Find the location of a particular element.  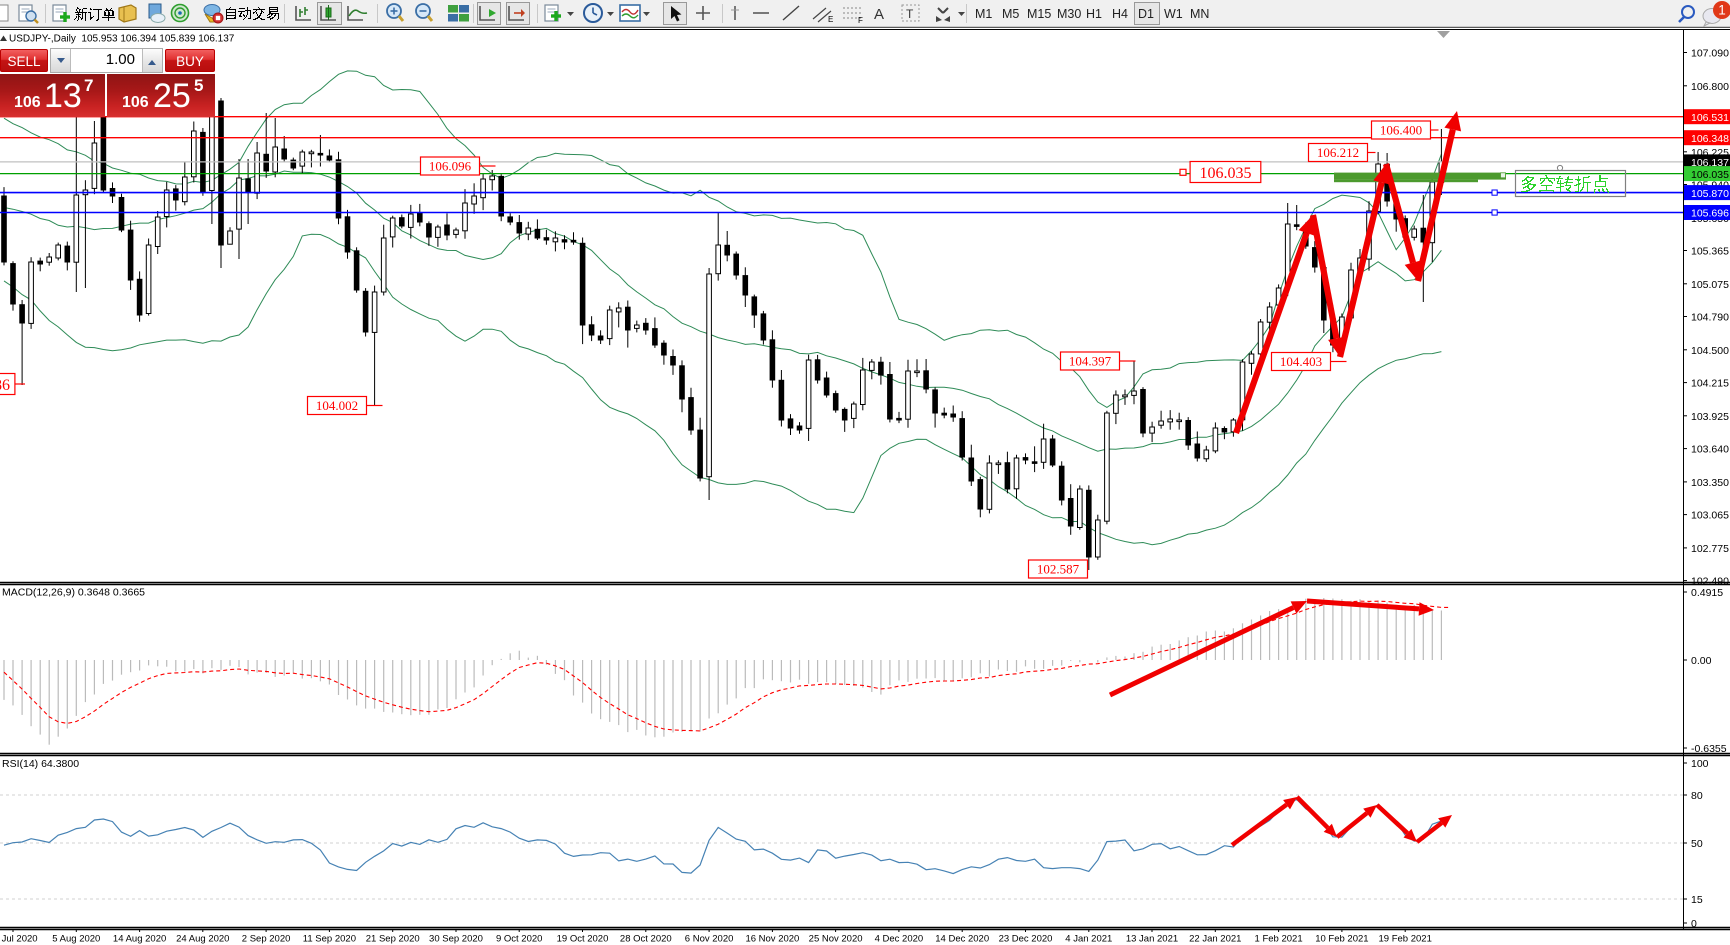

svg-text: 103.640 is located at coordinates (1710, 450).